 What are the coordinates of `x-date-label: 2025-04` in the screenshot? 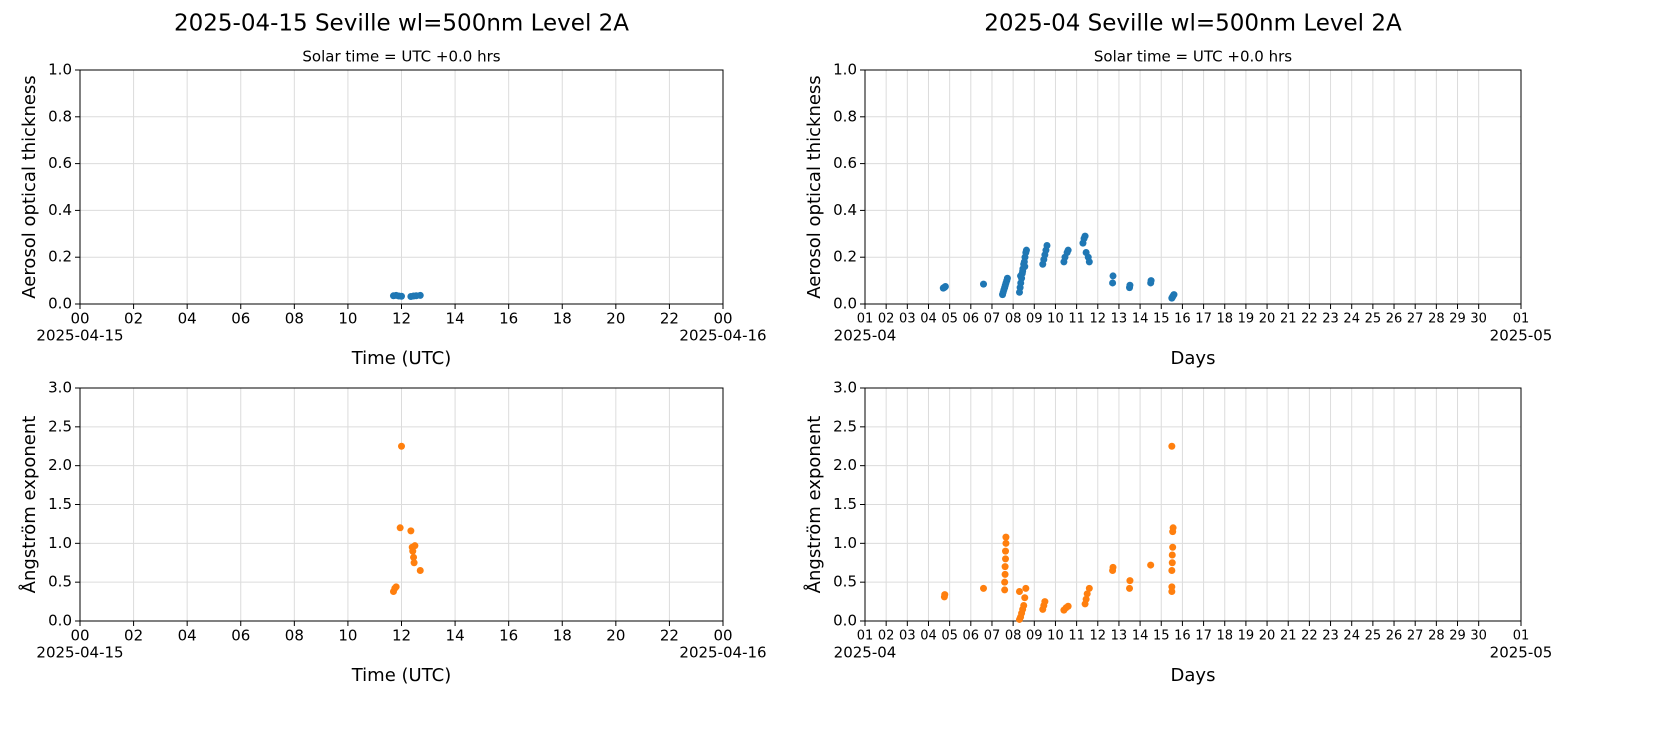 It's located at (865, 653).